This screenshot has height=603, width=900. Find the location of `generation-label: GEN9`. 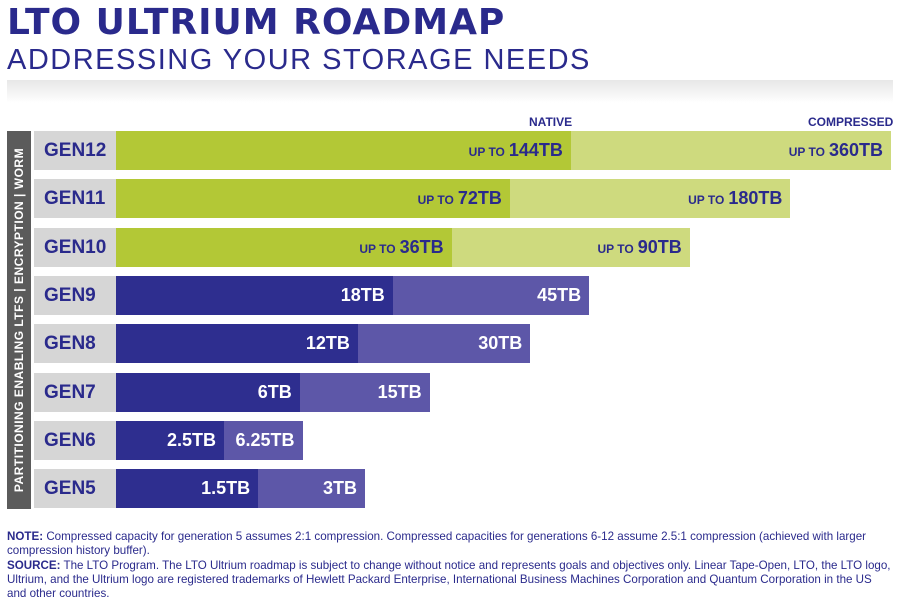

generation-label: GEN9 is located at coordinates (75, 295).